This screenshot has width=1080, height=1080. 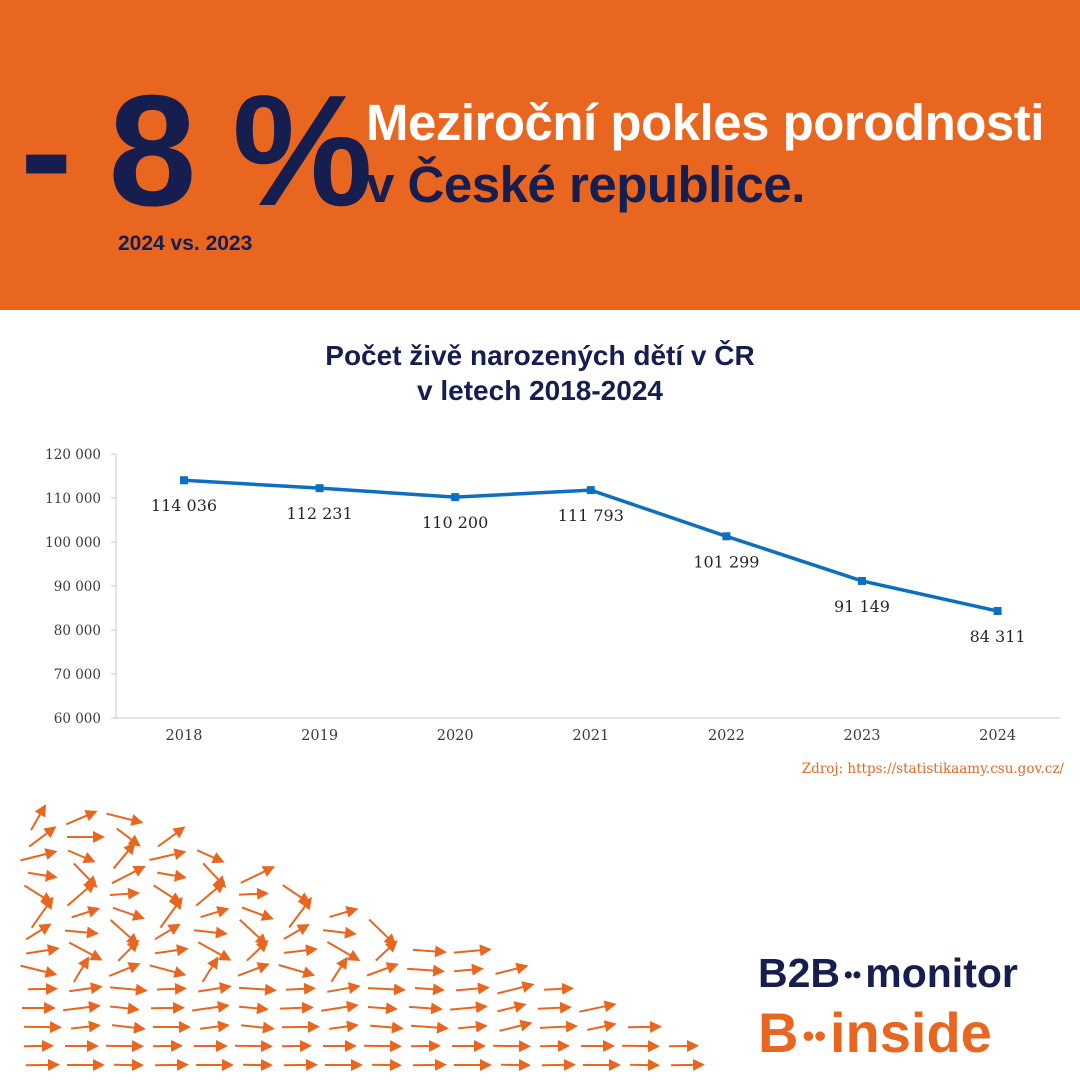 I want to click on data-label: 111 793, so click(x=591, y=515).